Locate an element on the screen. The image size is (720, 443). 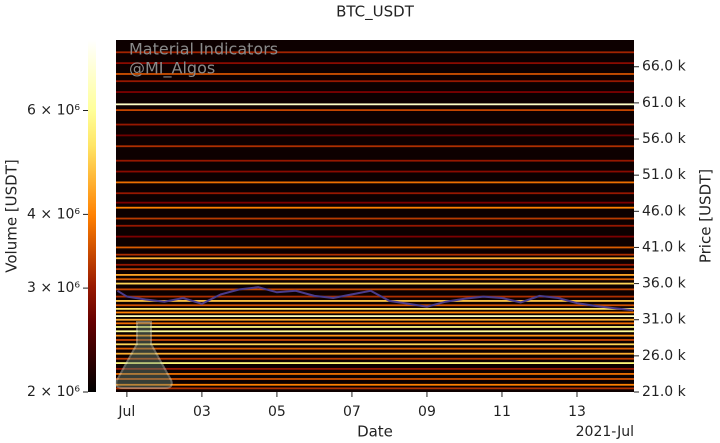
y-tick-label: 31.0 k is located at coordinates (664, 320).